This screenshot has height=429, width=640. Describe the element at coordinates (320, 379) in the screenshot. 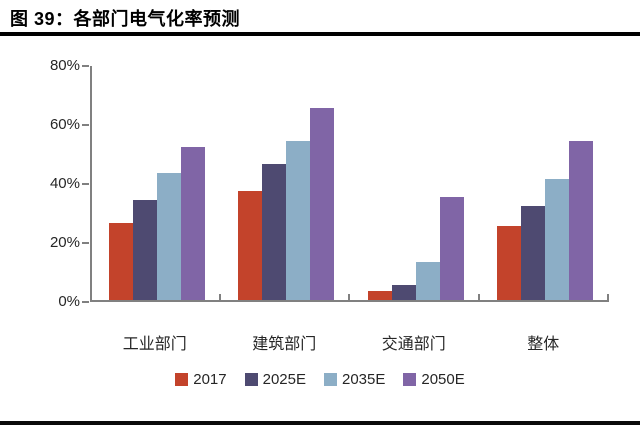

I see `chart-legend: 2017 2025E 2035E 2050E` at that location.